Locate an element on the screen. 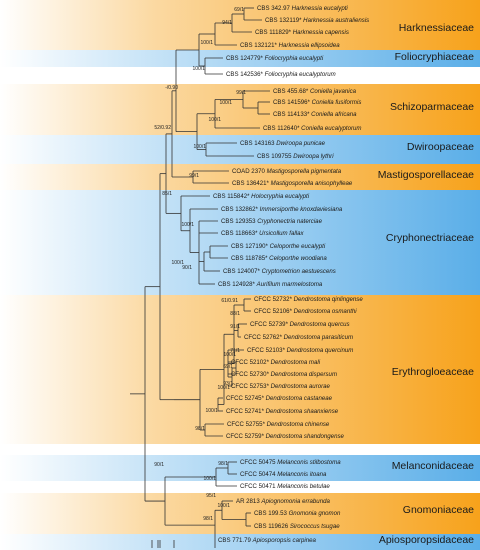 The height and width of the screenshot is (550, 480). strain-code: CFCC 52762* is located at coordinates (264, 337).